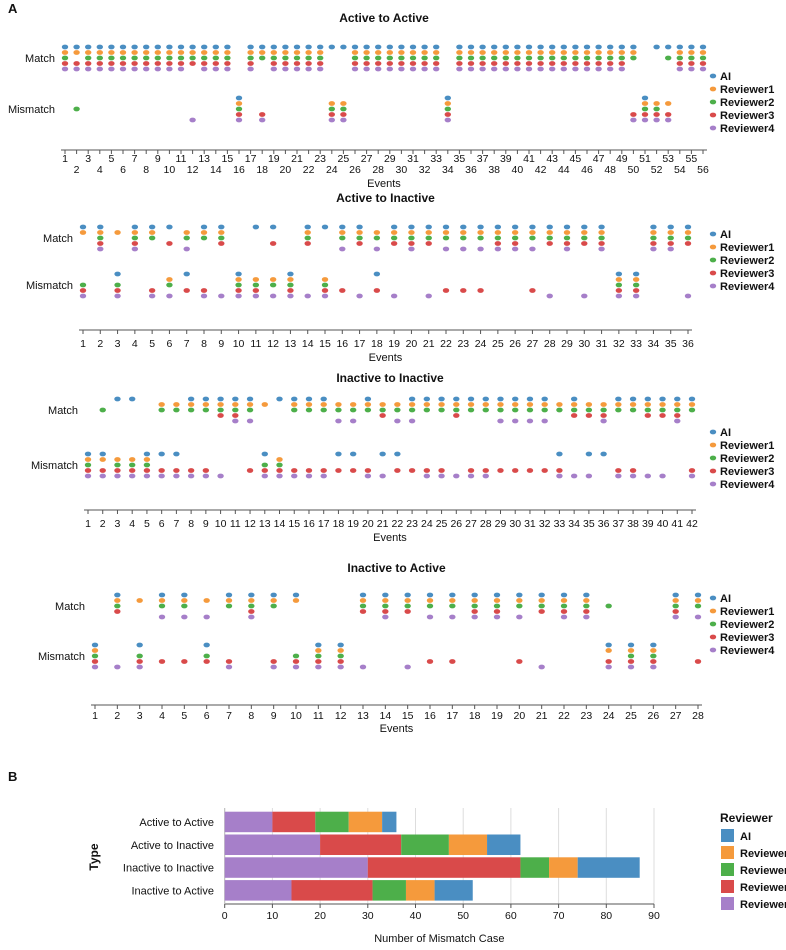 The image size is (786, 950). Describe the element at coordinates (497, 716) in the screenshot. I see `x-tick-label: 19` at that location.